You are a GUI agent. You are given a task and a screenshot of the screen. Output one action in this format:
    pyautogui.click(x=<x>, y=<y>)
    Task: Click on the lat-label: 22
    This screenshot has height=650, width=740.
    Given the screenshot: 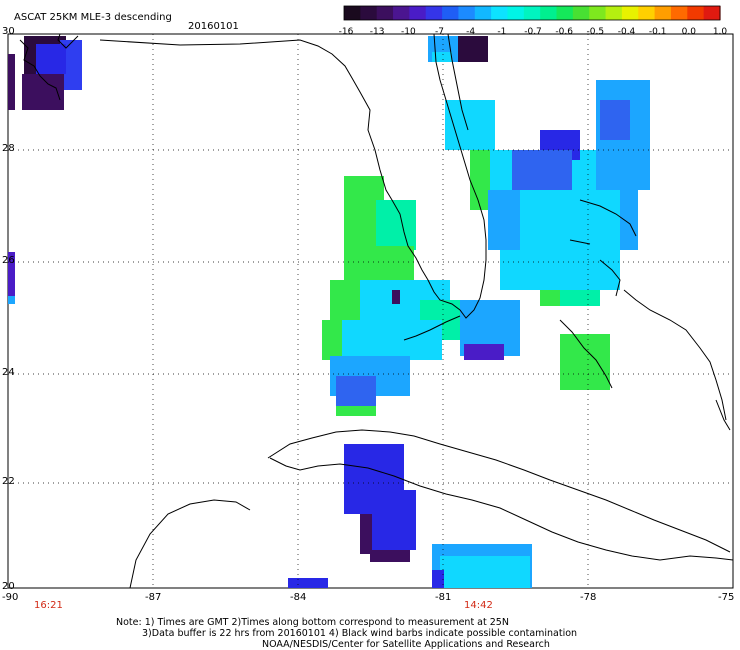 What is the action you would take?
    pyautogui.click(x=8, y=481)
    